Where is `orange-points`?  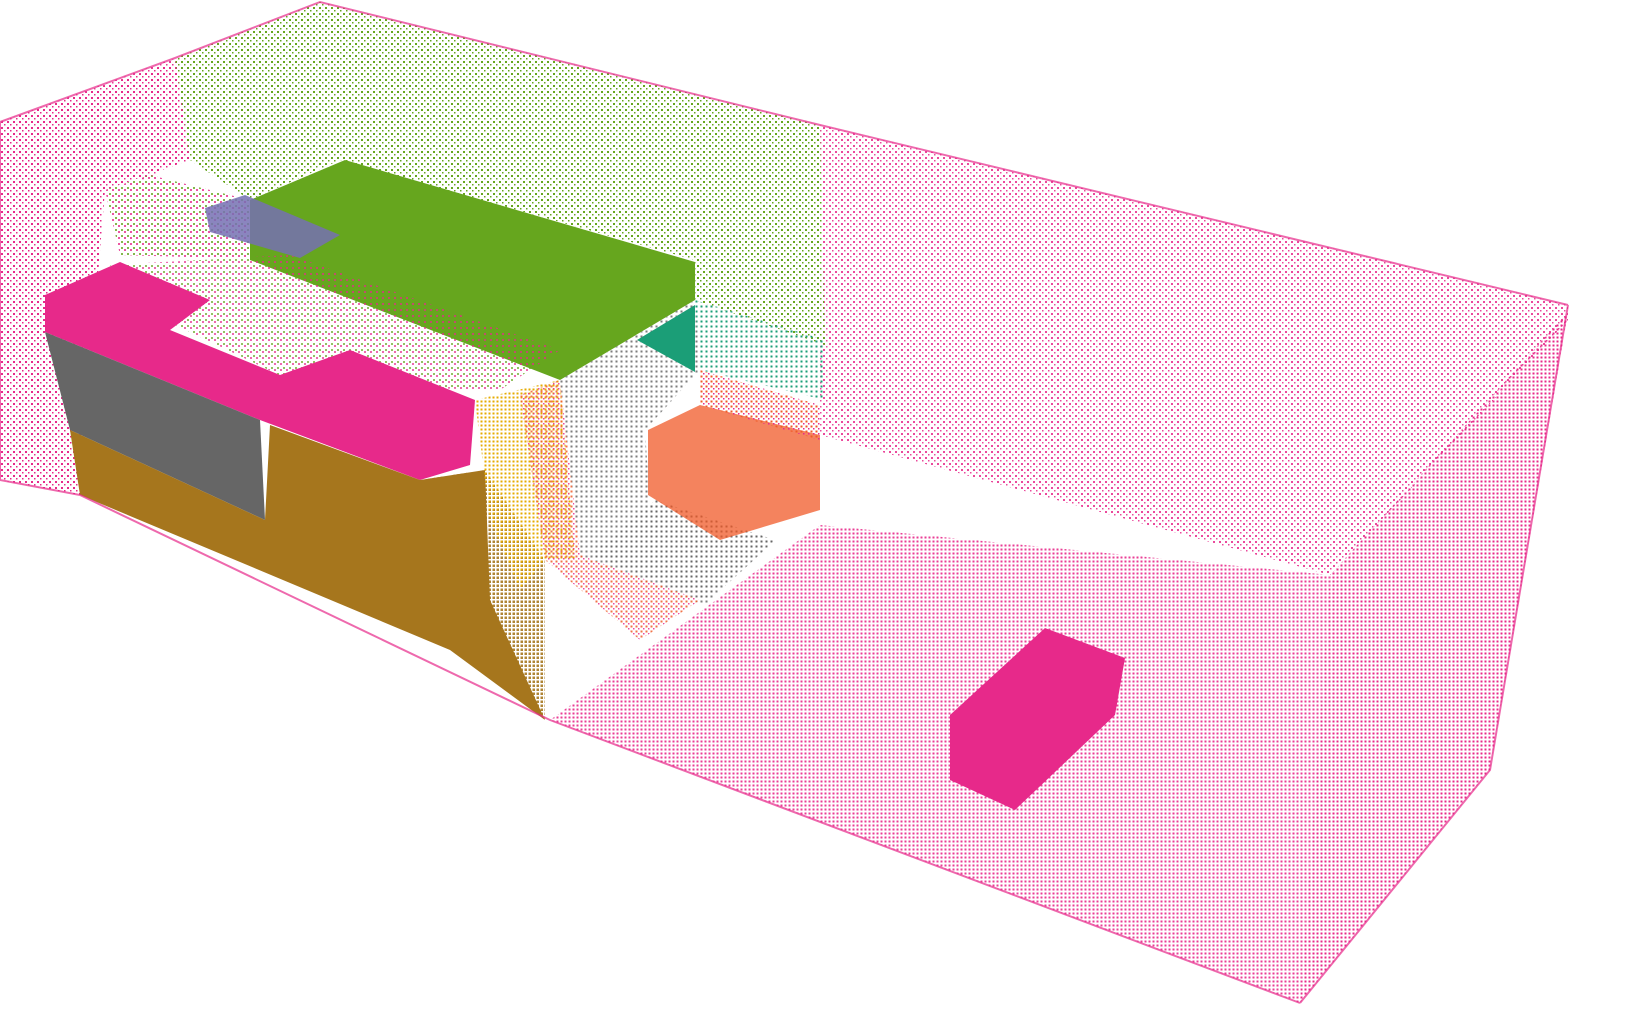
orange-points is located at coordinates (610, 510).